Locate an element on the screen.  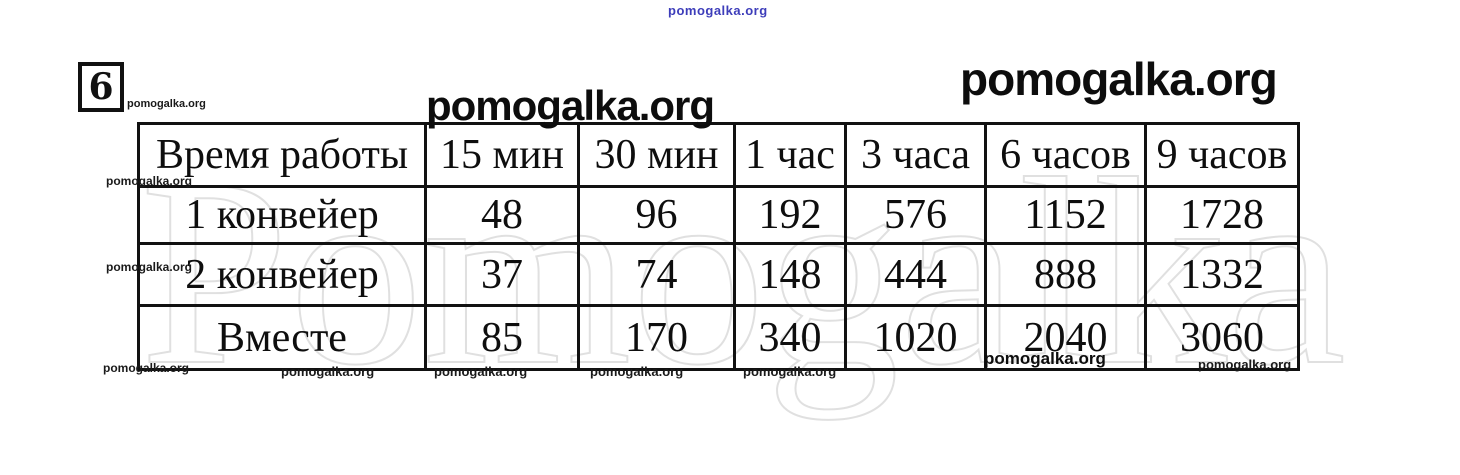
watermark-top-blue: pomogalka.org is located at coordinates (718, 10).